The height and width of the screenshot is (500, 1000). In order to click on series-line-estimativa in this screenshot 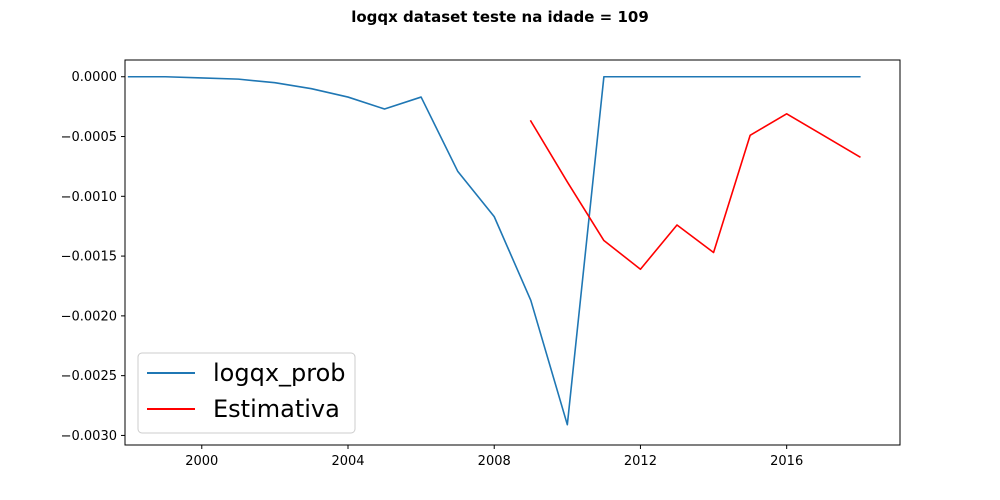, I will do `click(695, 192)`.